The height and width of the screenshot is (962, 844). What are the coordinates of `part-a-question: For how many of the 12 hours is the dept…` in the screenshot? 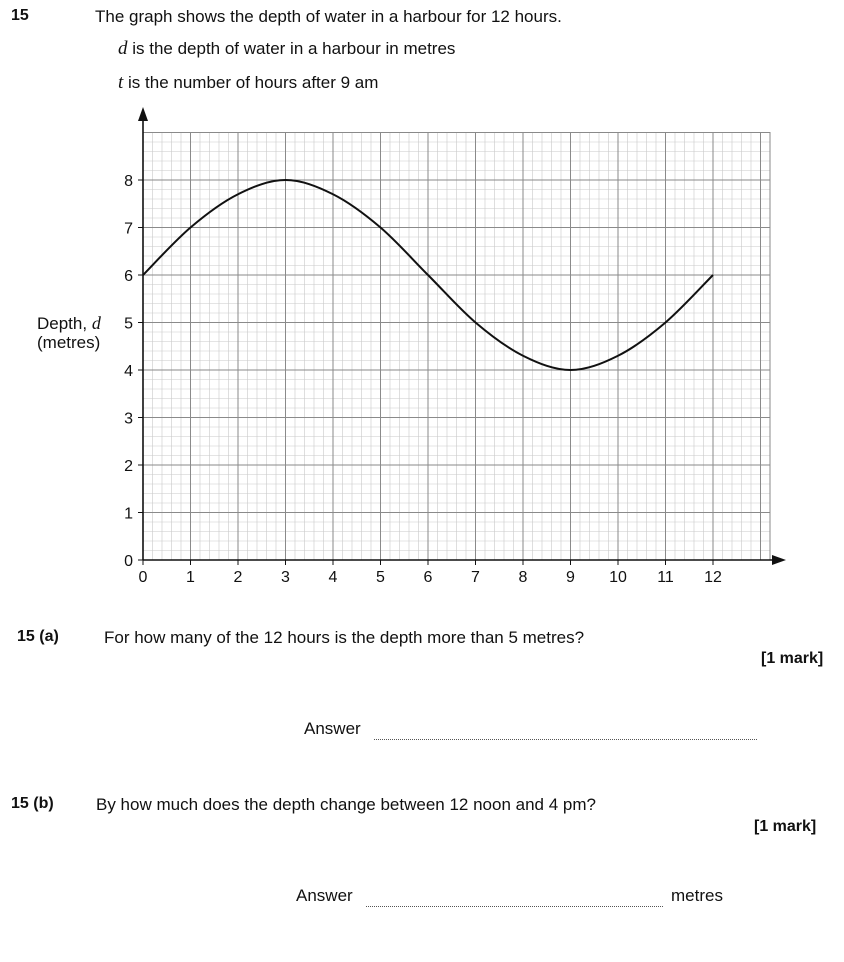 It's located at (344, 637).